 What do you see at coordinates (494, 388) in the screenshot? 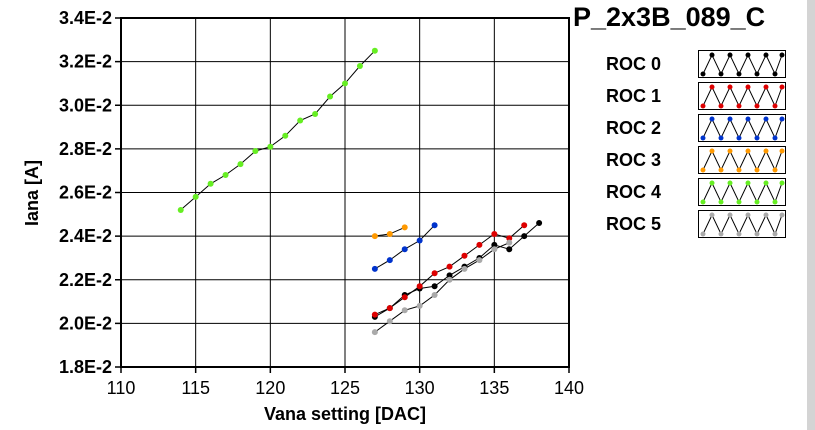
I see `x-tick-label: 135` at bounding box center [494, 388].